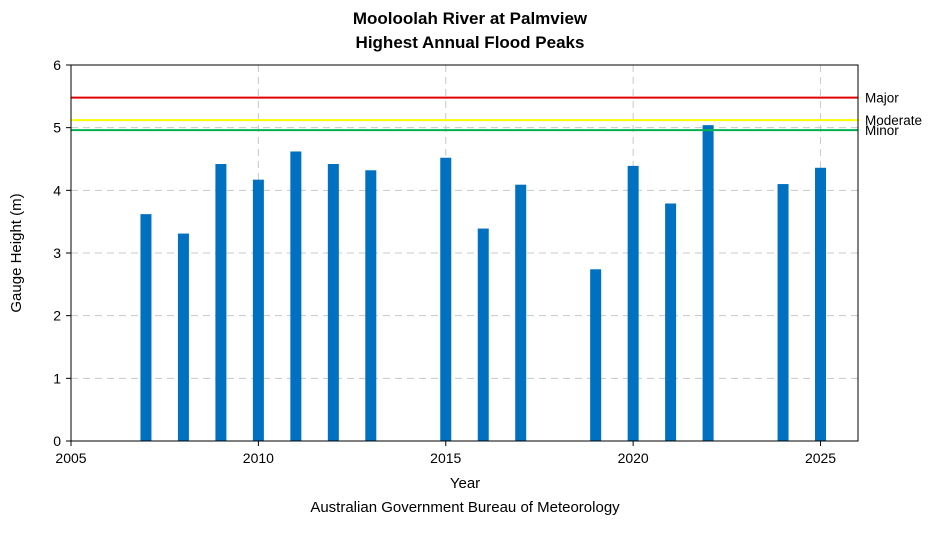 This screenshot has width=940, height=539. What do you see at coordinates (596, 355) in the screenshot?
I see `bar-2019` at bounding box center [596, 355].